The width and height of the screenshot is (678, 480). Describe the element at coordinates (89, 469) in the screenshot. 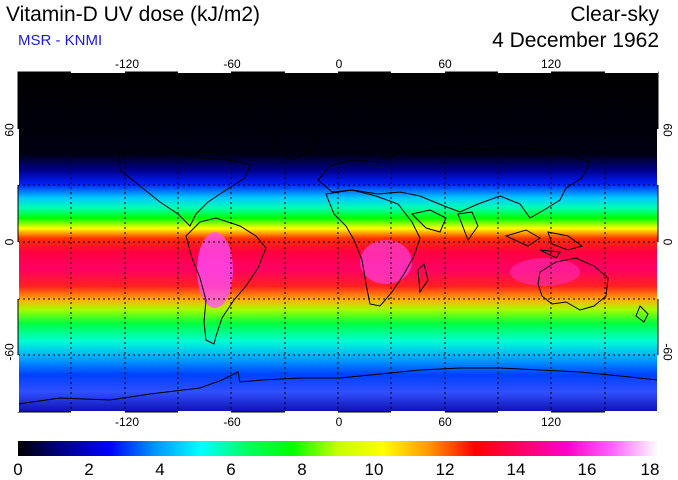

I see `colorbar-label-2: 2` at that location.